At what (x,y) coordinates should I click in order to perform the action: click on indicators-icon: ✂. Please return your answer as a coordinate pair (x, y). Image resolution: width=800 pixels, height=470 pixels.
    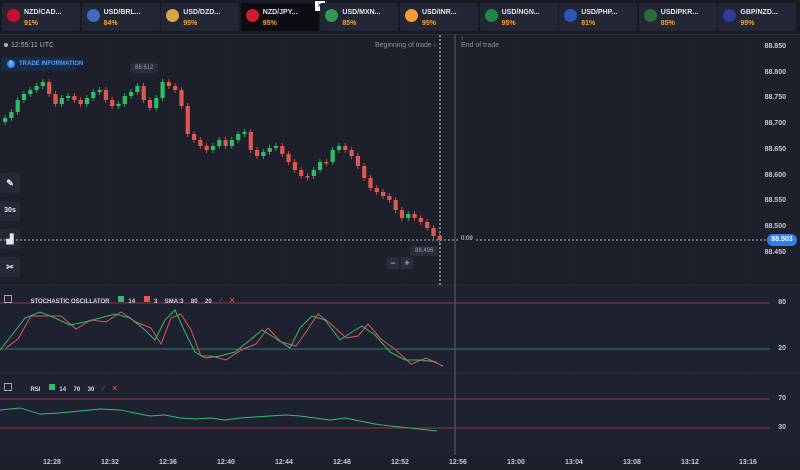
    Looking at the image, I should click on (10, 267).